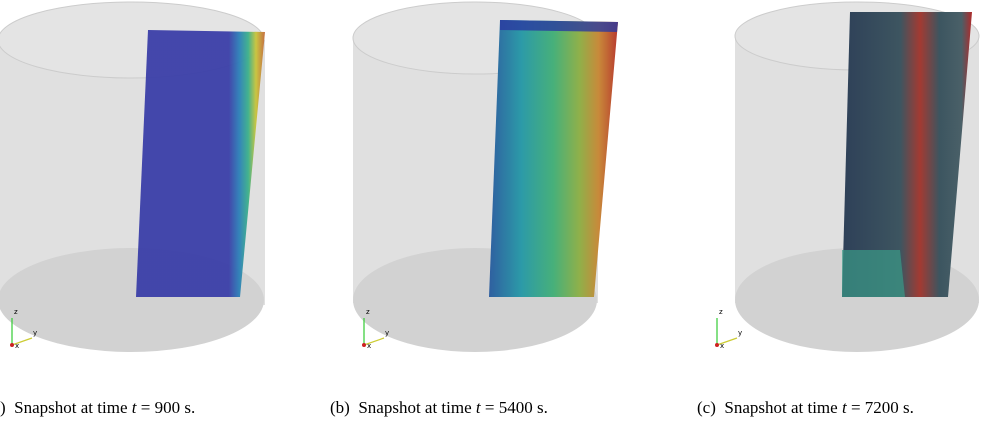  I want to click on axis-triad: z y x z y x z y x, so click(376, 329).